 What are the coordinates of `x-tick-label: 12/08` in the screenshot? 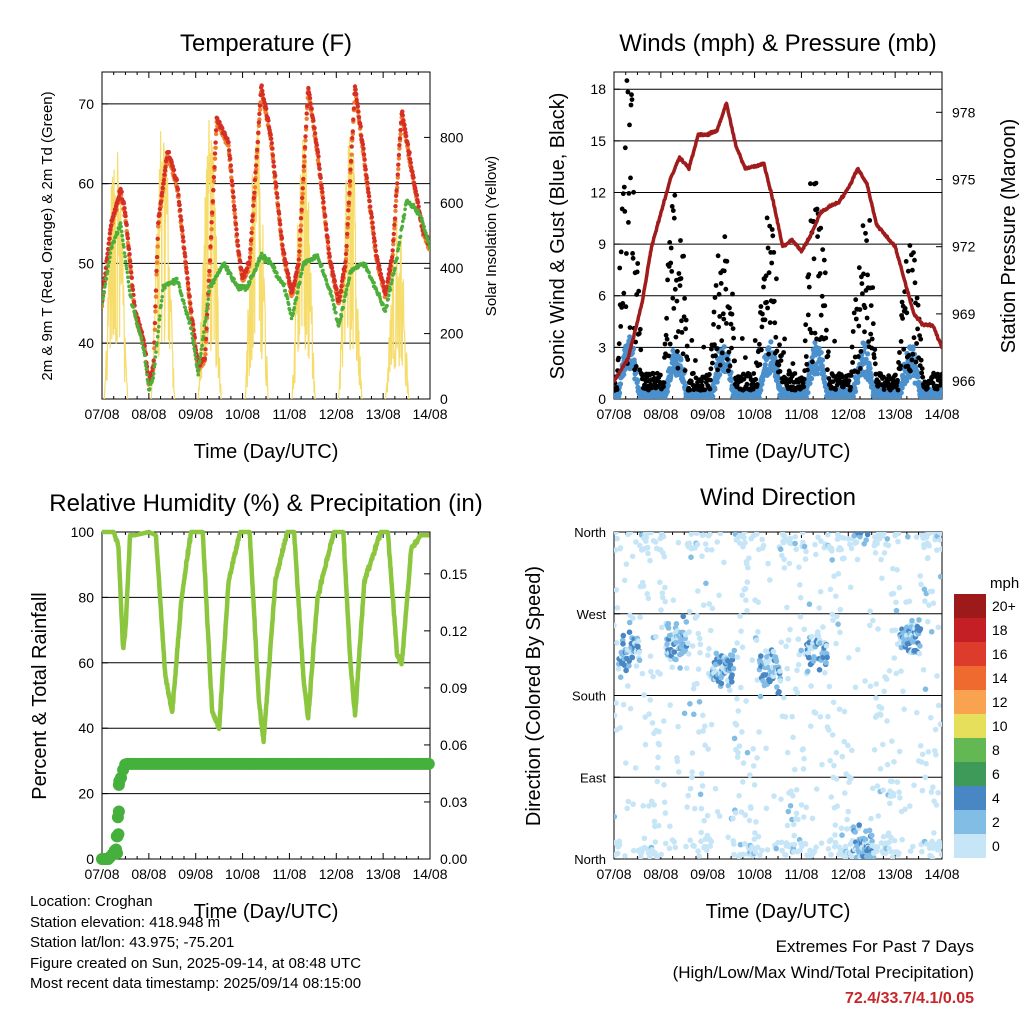 It's located at (848, 414).